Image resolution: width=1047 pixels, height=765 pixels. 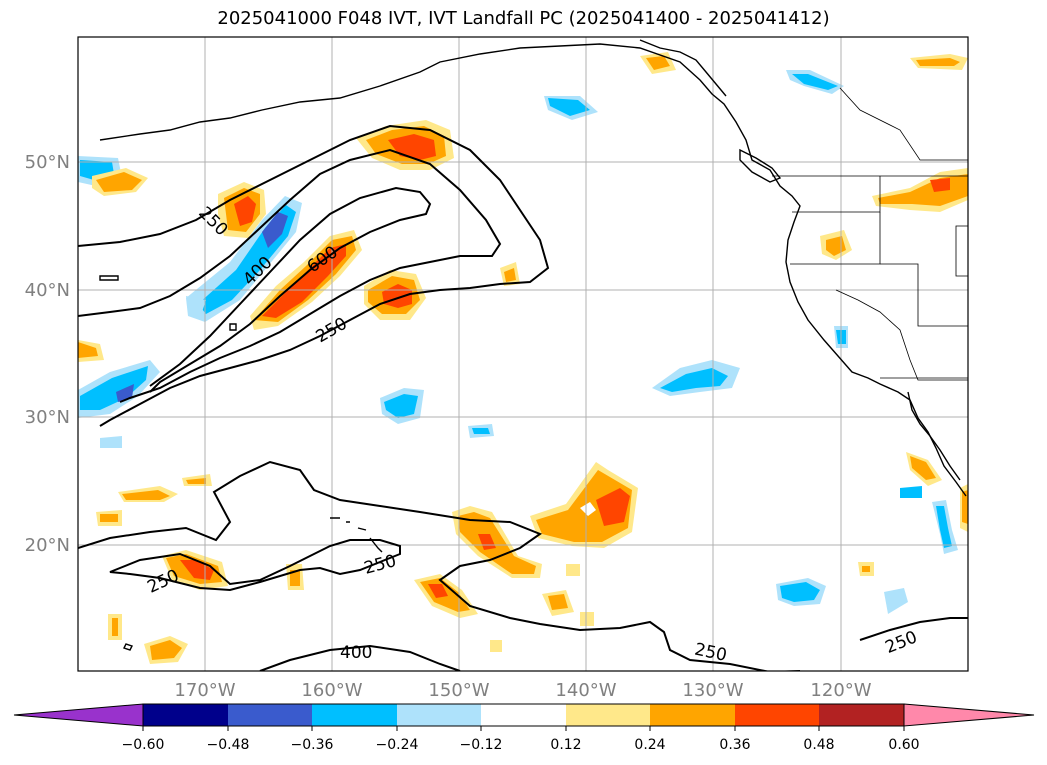 What do you see at coordinates (290, 289) in the screenshot?
I see `contour-400-north` at bounding box center [290, 289].